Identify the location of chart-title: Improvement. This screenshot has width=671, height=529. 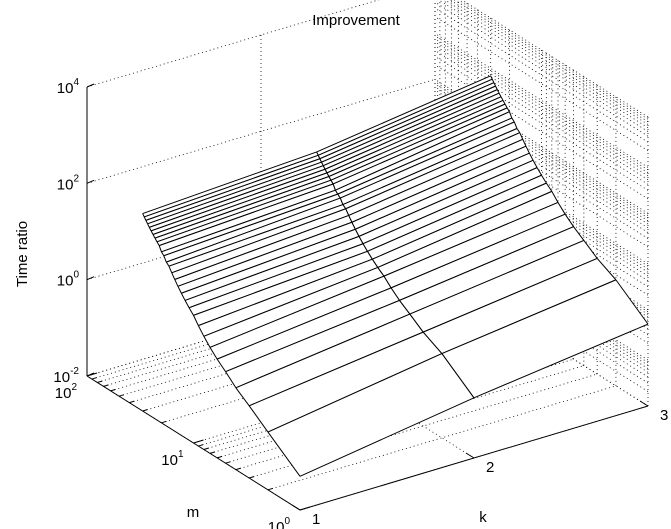
(356, 20).